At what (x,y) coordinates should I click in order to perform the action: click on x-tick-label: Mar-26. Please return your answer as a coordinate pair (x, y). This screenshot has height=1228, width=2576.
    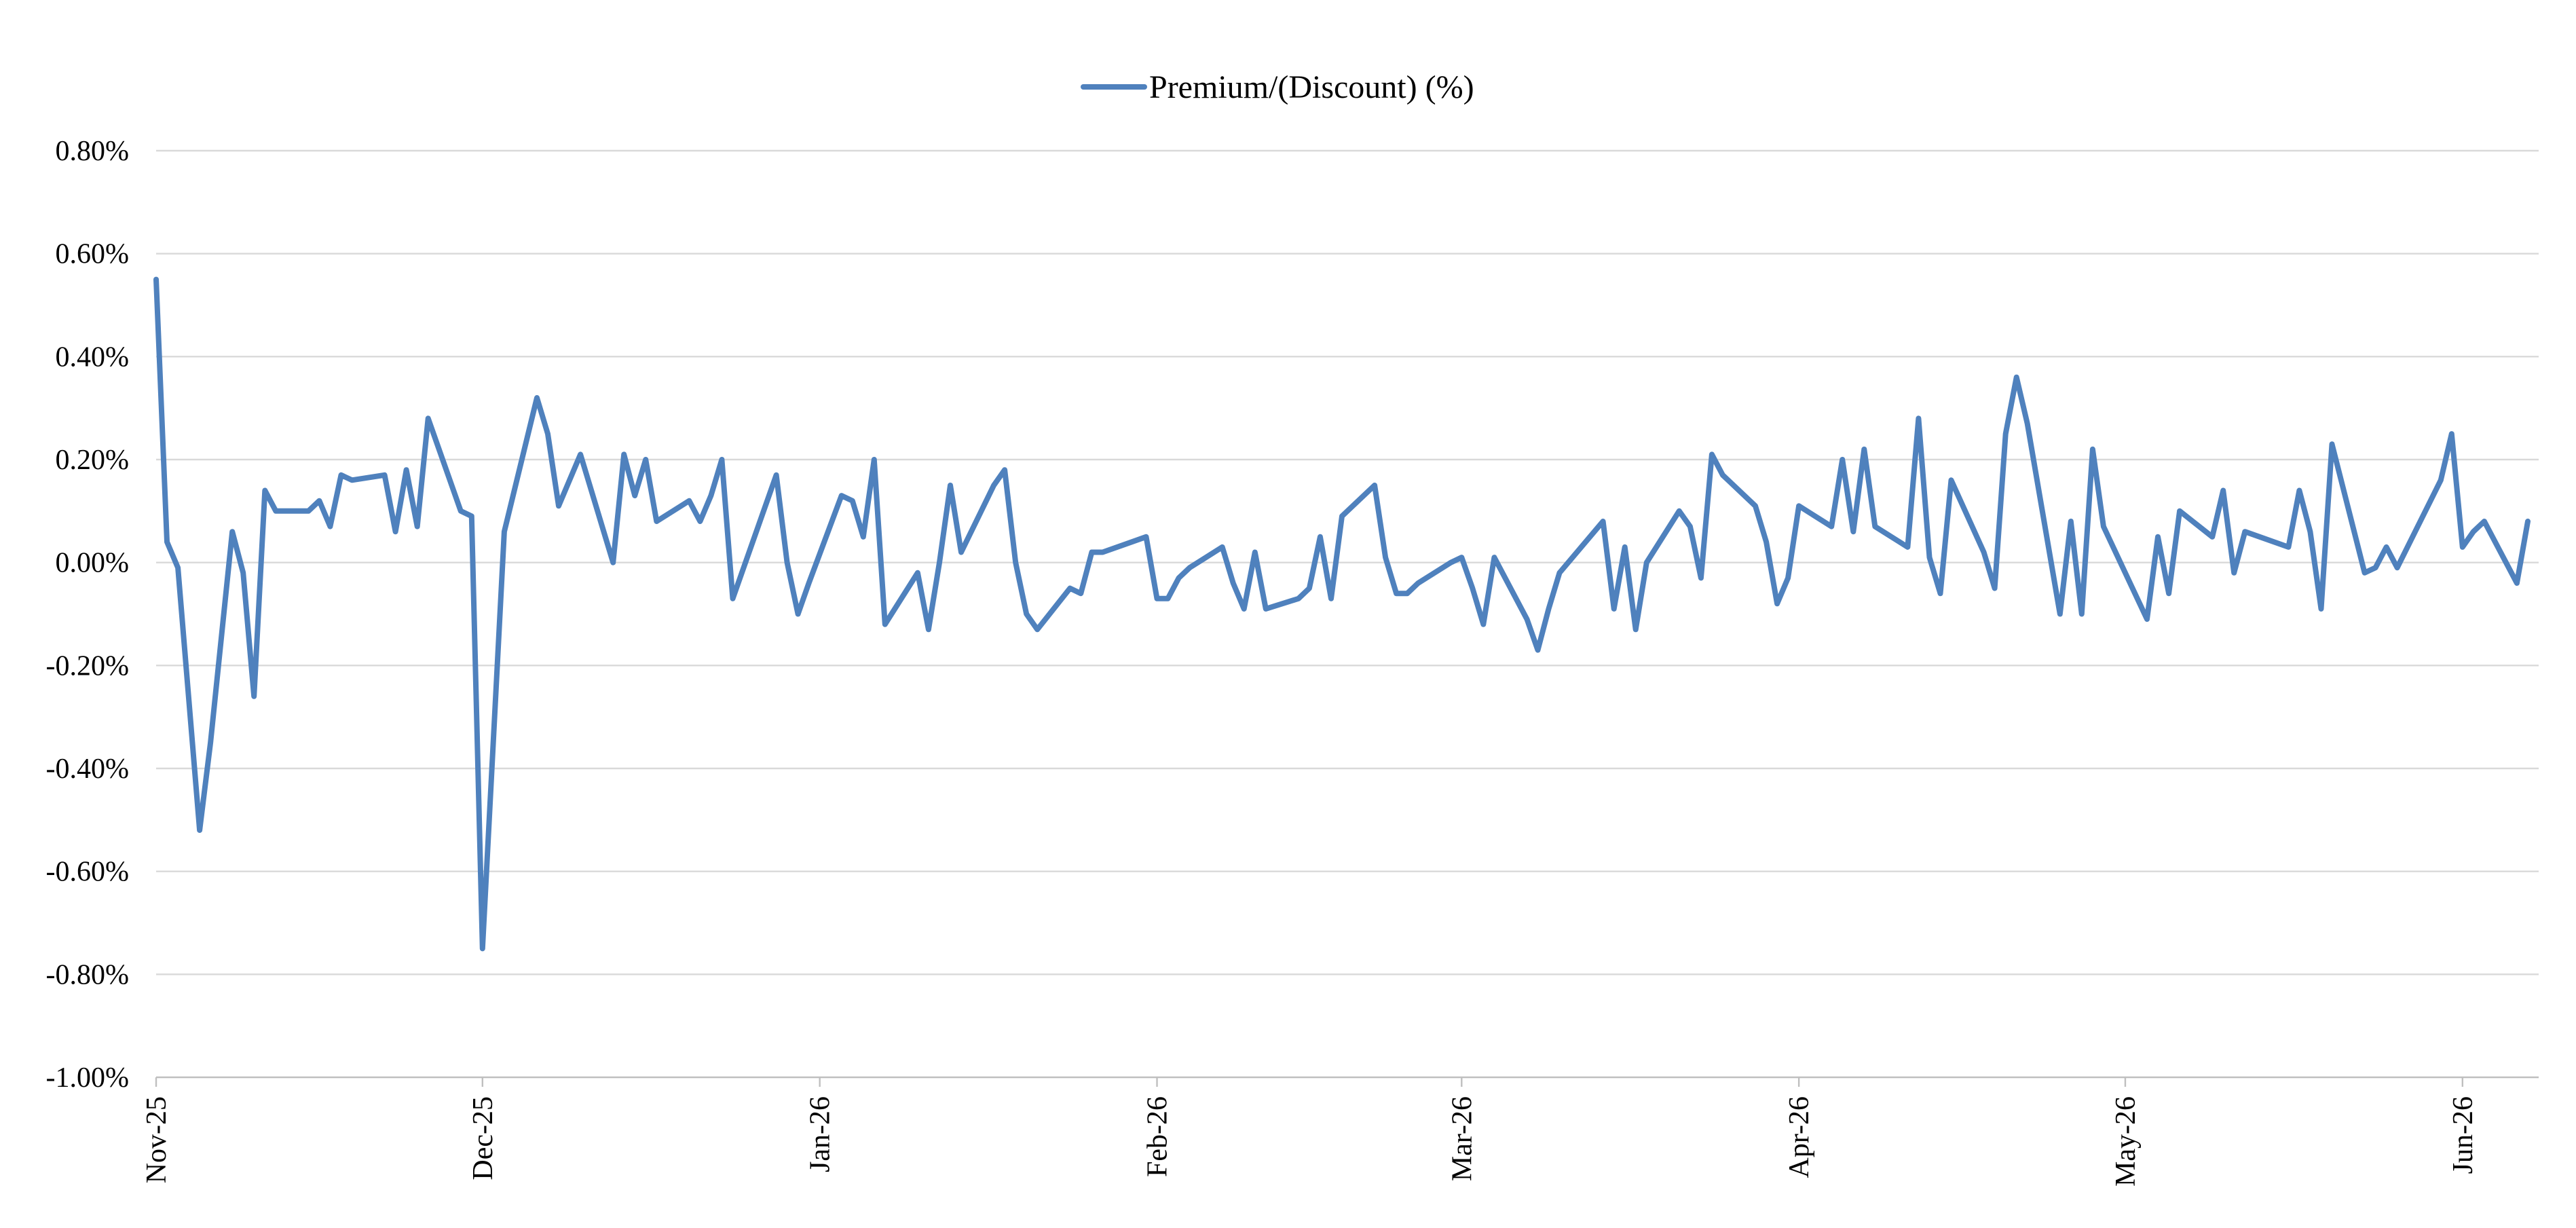
    Looking at the image, I should click on (1462, 1139).